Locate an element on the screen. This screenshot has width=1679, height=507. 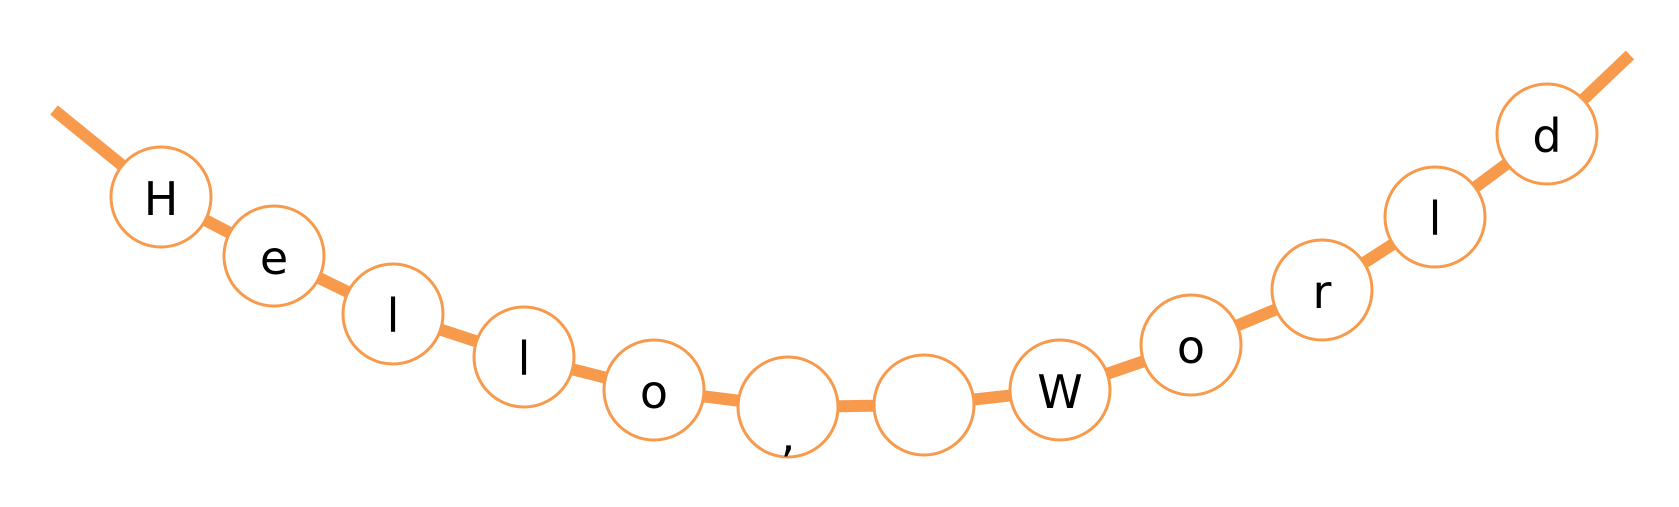
bead: r is located at coordinates (1322, 290).